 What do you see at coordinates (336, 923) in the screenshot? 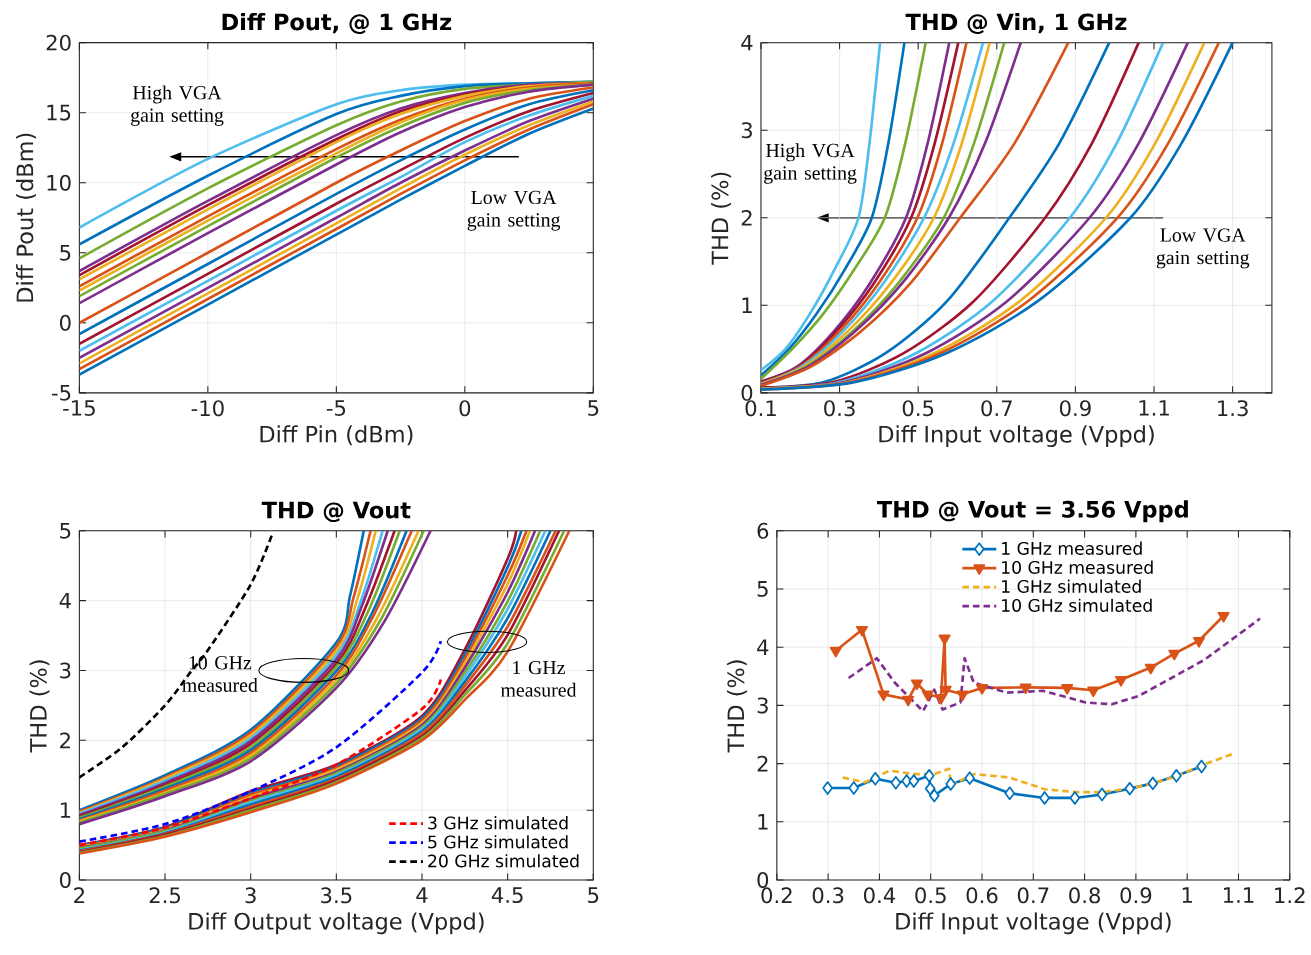
I see `x-axis-title: Diff Output voltage (Vppd)` at bounding box center [336, 923].